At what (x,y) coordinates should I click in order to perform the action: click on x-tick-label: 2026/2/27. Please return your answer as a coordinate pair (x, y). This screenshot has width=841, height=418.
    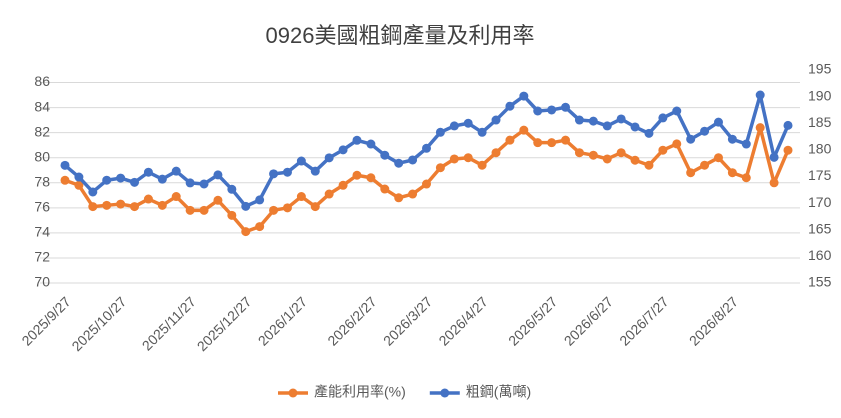
    Looking at the image, I should click on (352, 321).